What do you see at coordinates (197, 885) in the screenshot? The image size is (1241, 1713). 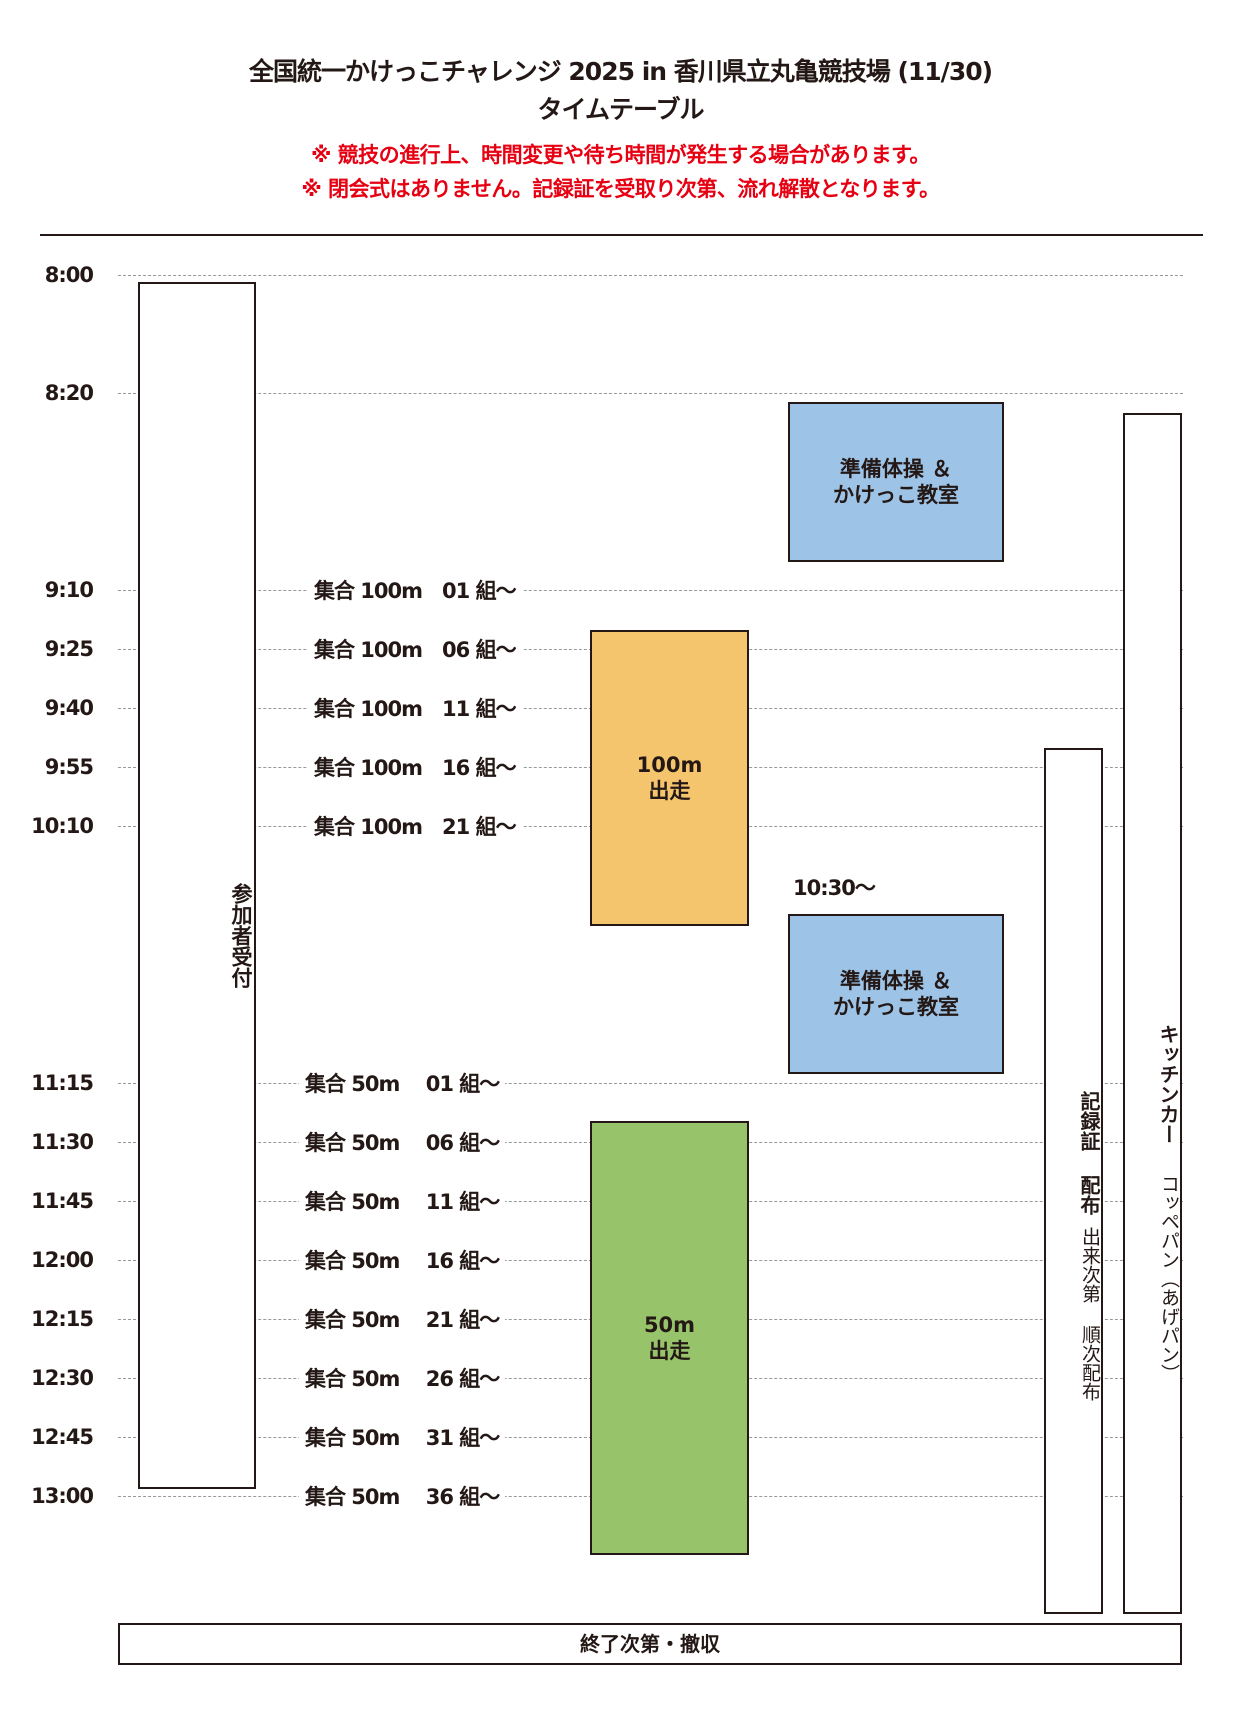 I see `reception-block: 参加者受付` at bounding box center [197, 885].